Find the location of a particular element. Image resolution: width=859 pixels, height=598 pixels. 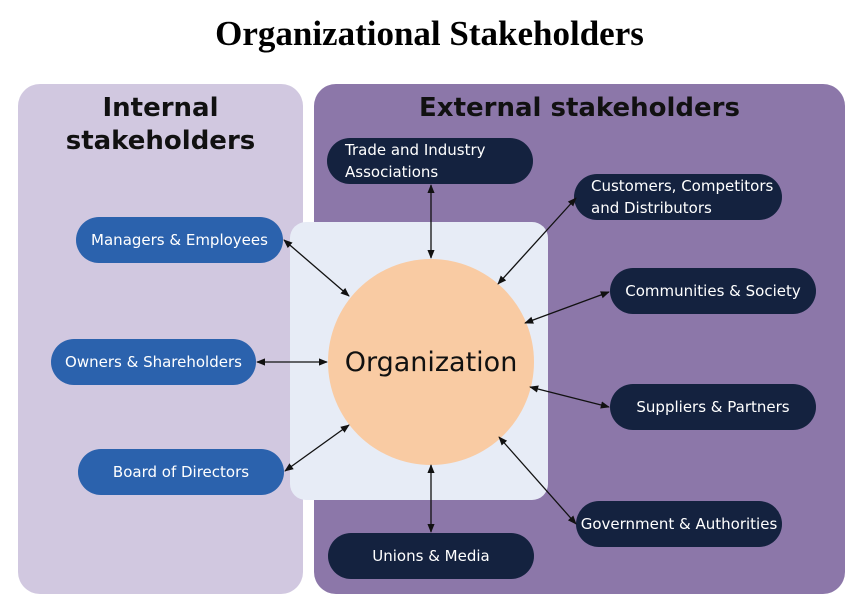

external-panel-title: External stakeholders is located at coordinates (579, 108).